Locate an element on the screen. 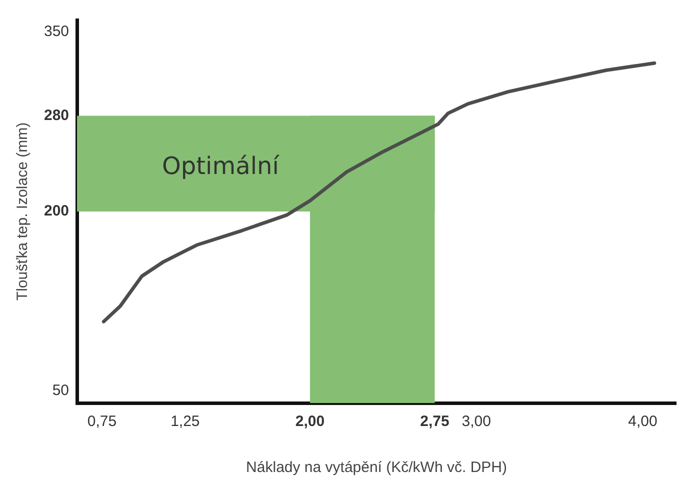 This screenshot has height=486, width=696. x-tick-label: 3,00 is located at coordinates (476, 421).